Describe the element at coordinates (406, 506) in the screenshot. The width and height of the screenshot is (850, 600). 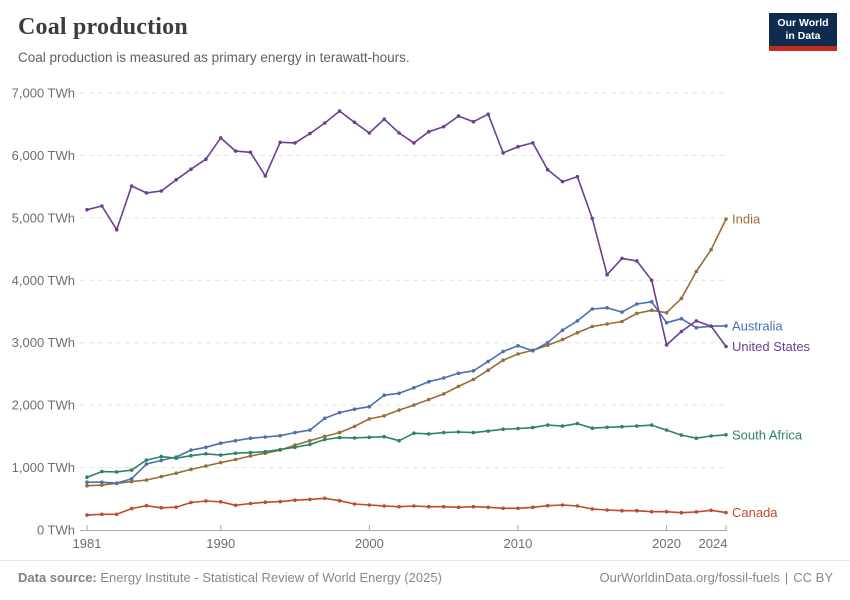
I see `series-line-canada` at that location.